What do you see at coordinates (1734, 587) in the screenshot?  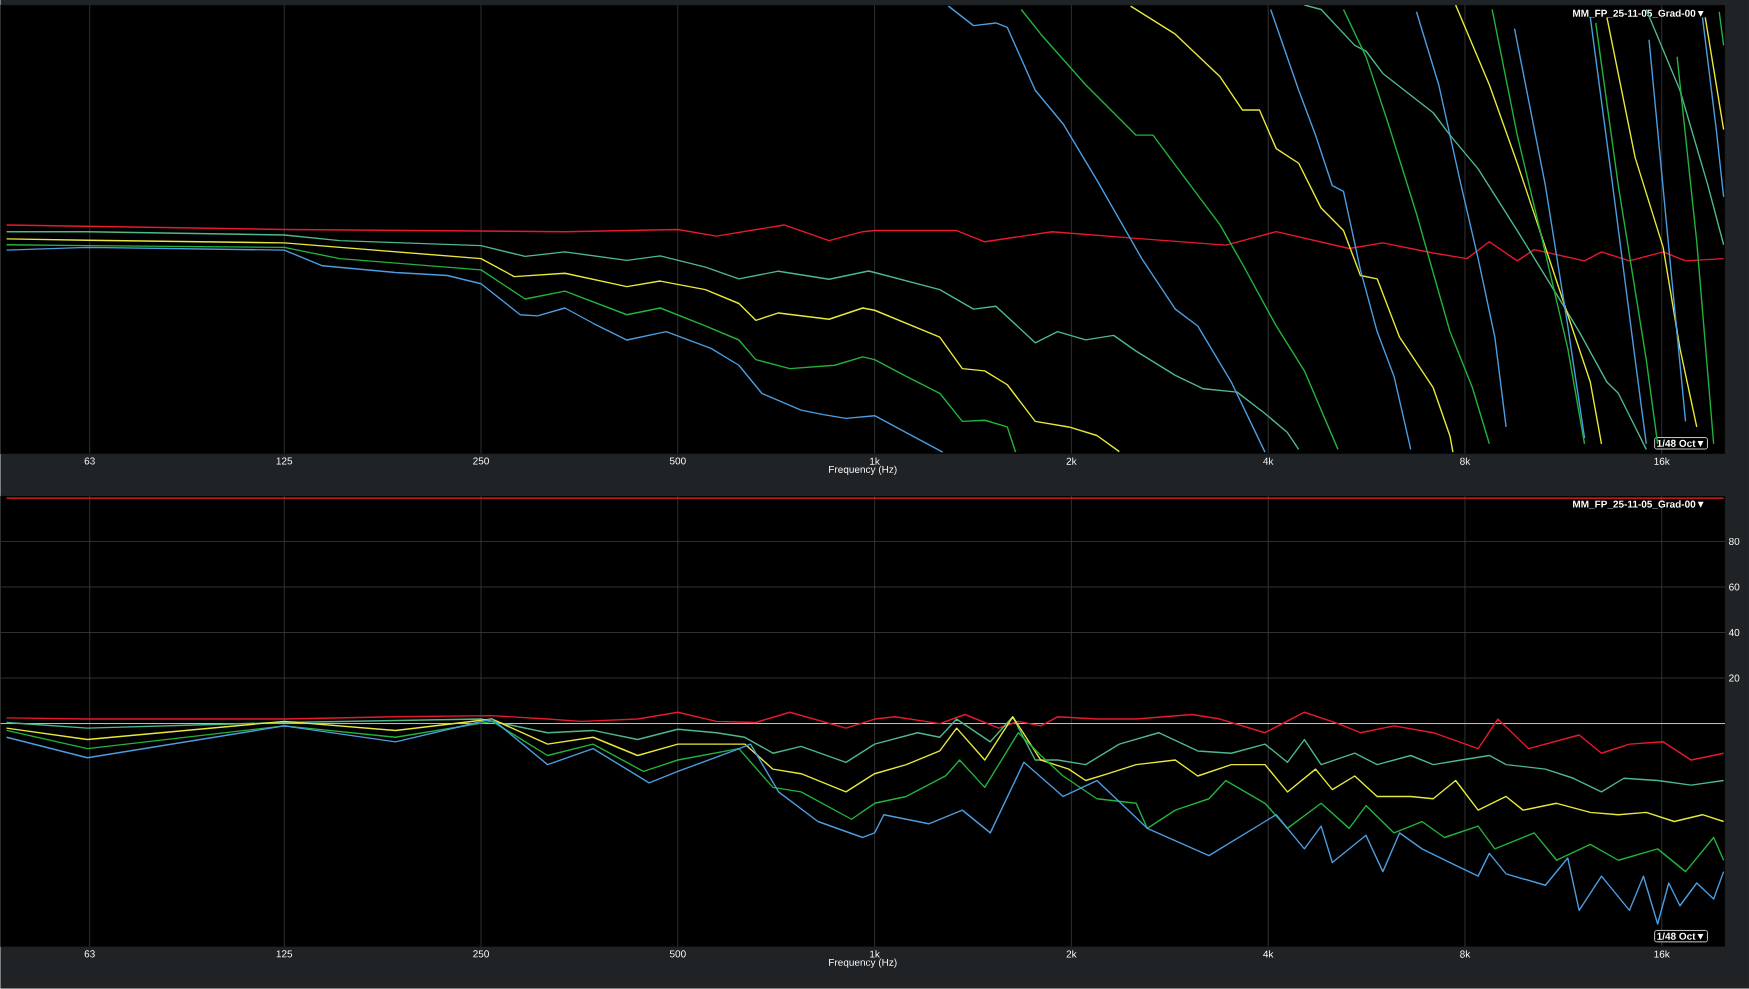 I see `y-tick-label: 60` at bounding box center [1734, 587].